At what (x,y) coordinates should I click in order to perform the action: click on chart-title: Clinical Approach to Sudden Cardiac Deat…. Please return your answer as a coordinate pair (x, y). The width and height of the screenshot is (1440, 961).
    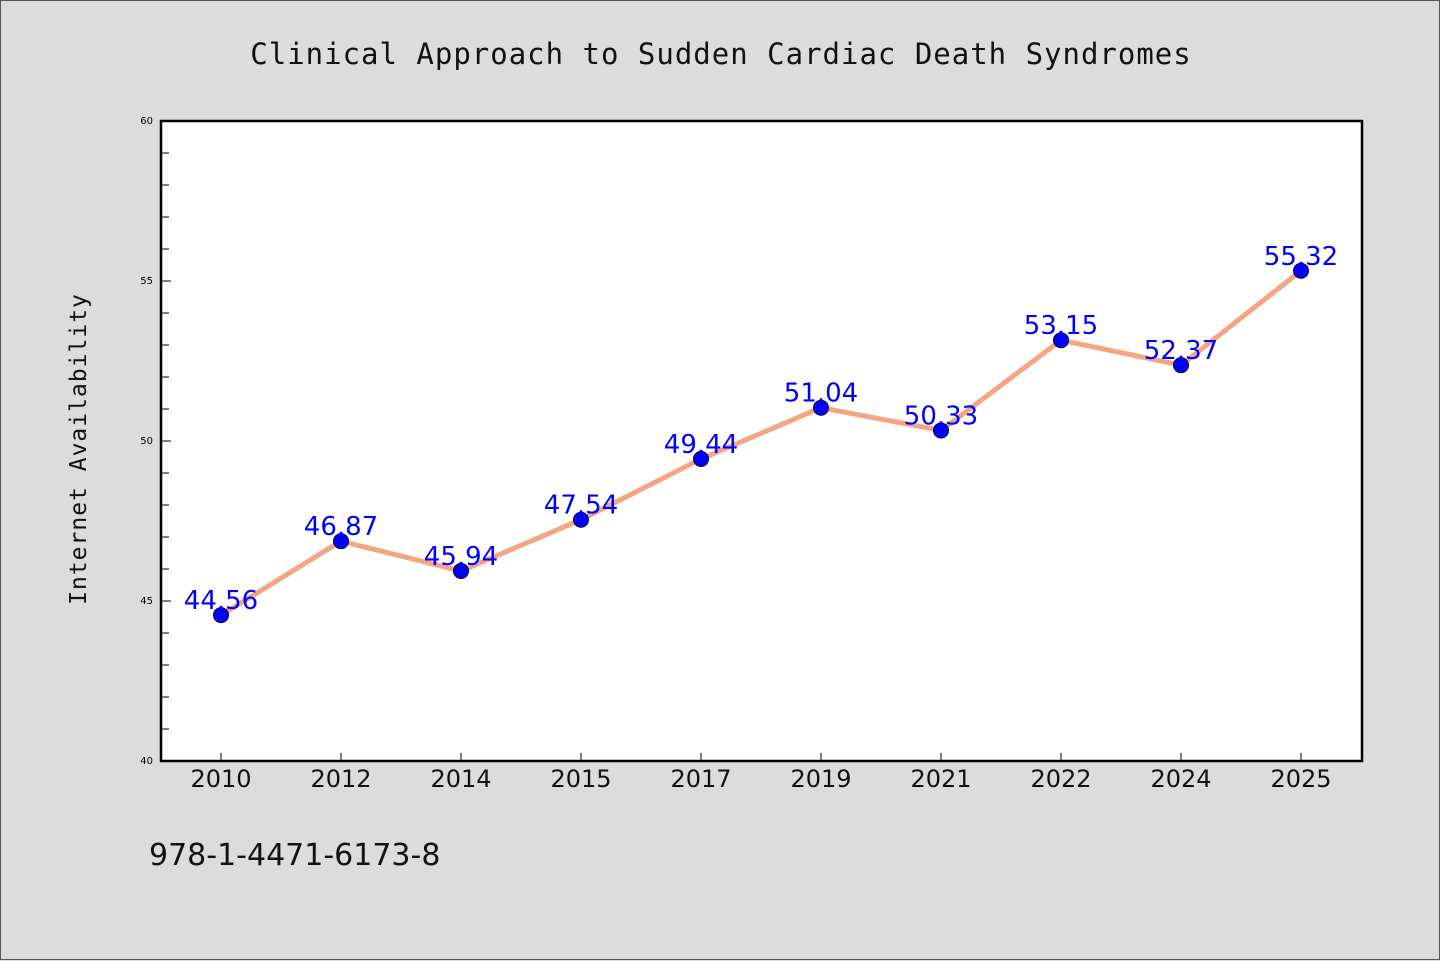
    Looking at the image, I should click on (720, 54).